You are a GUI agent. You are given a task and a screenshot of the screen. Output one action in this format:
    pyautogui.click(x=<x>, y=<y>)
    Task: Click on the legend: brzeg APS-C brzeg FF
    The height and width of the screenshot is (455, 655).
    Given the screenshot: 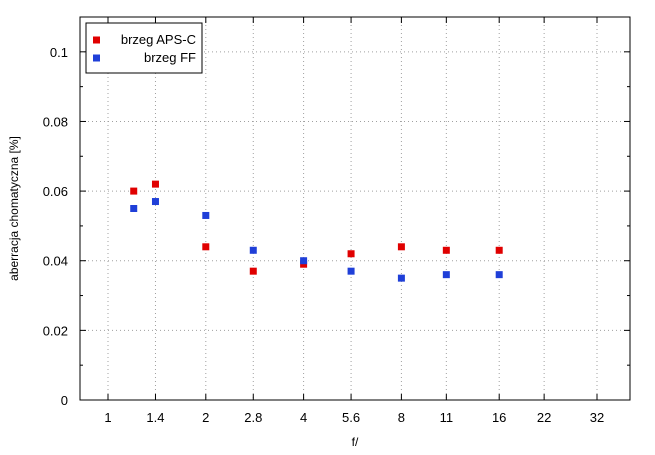 What is the action you would take?
    pyautogui.click(x=144, y=48)
    